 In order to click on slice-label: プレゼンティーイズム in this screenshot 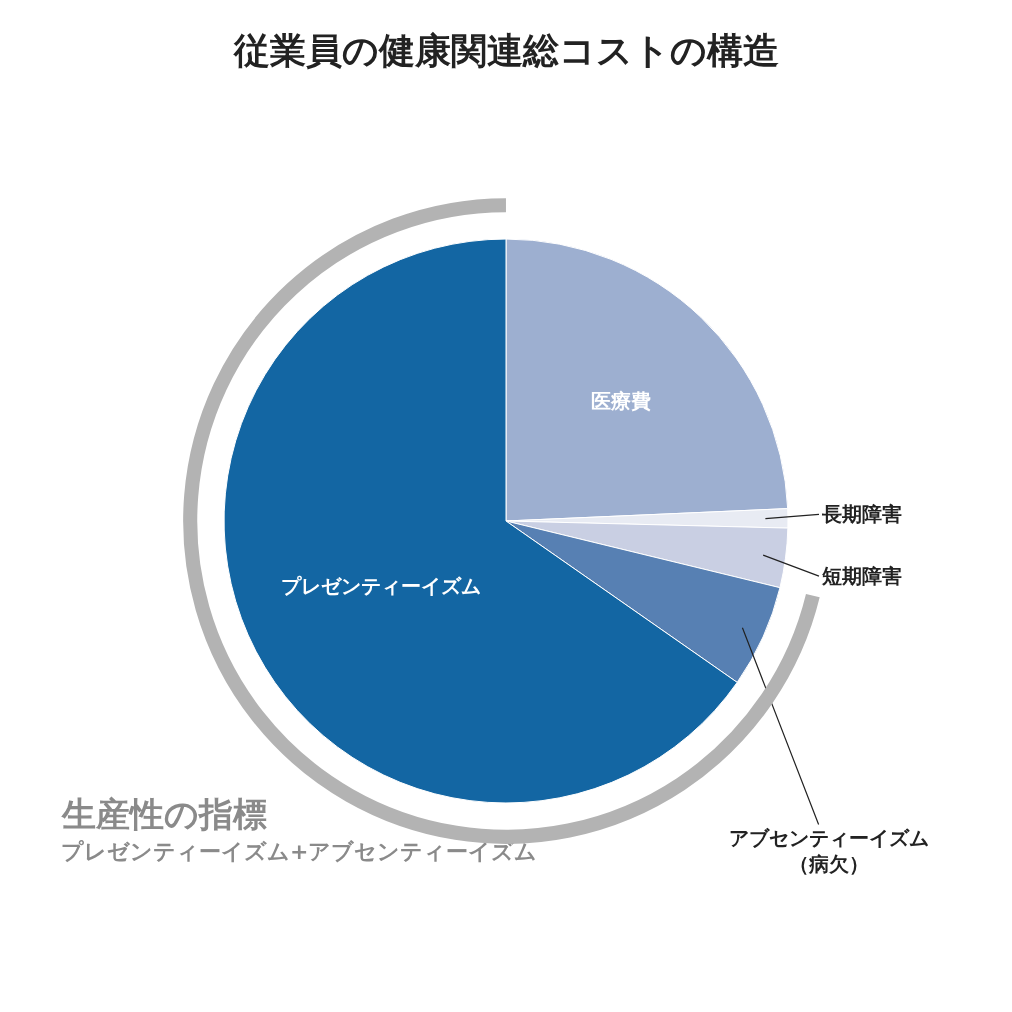, I will do `click(380, 586)`.